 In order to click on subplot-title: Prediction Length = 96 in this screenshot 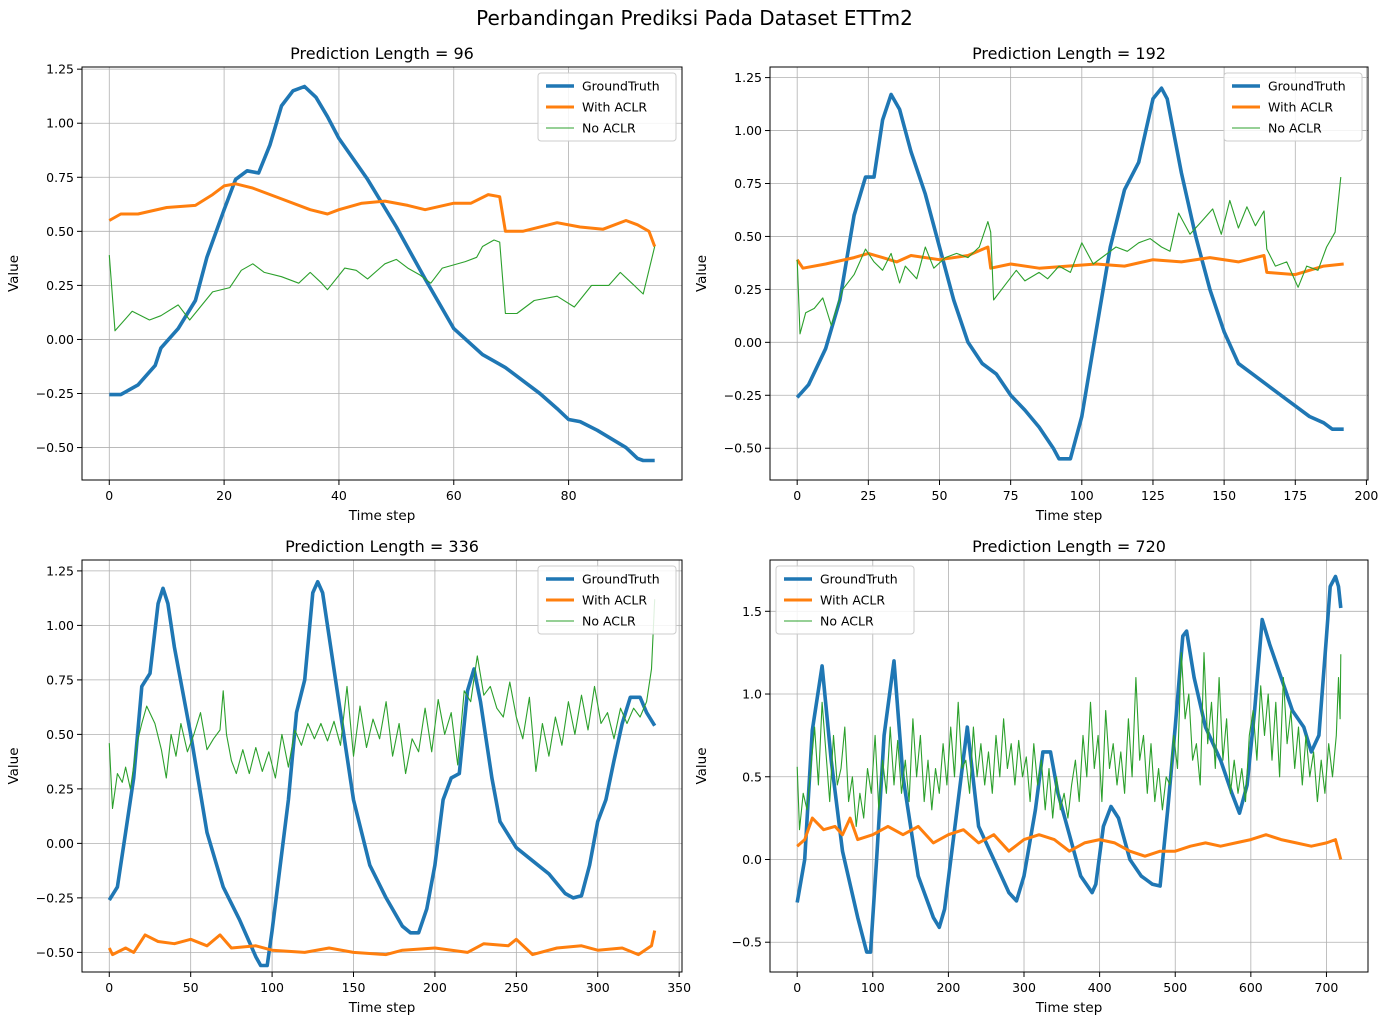, I will do `click(382, 53)`.